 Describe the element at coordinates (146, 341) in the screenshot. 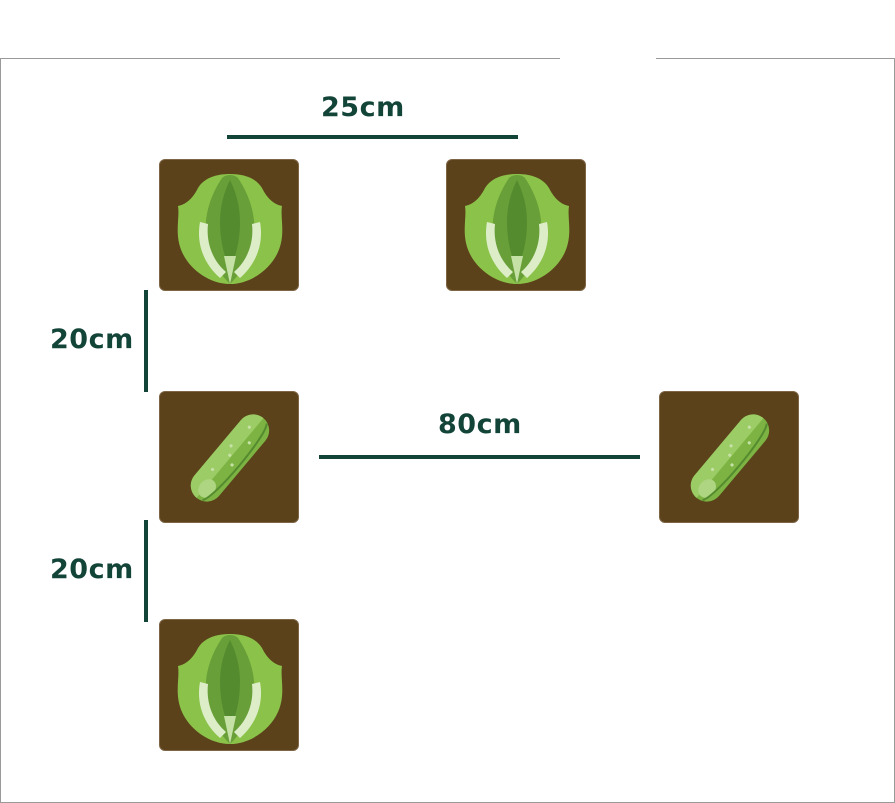

I see `row-spacing-top-line` at that location.